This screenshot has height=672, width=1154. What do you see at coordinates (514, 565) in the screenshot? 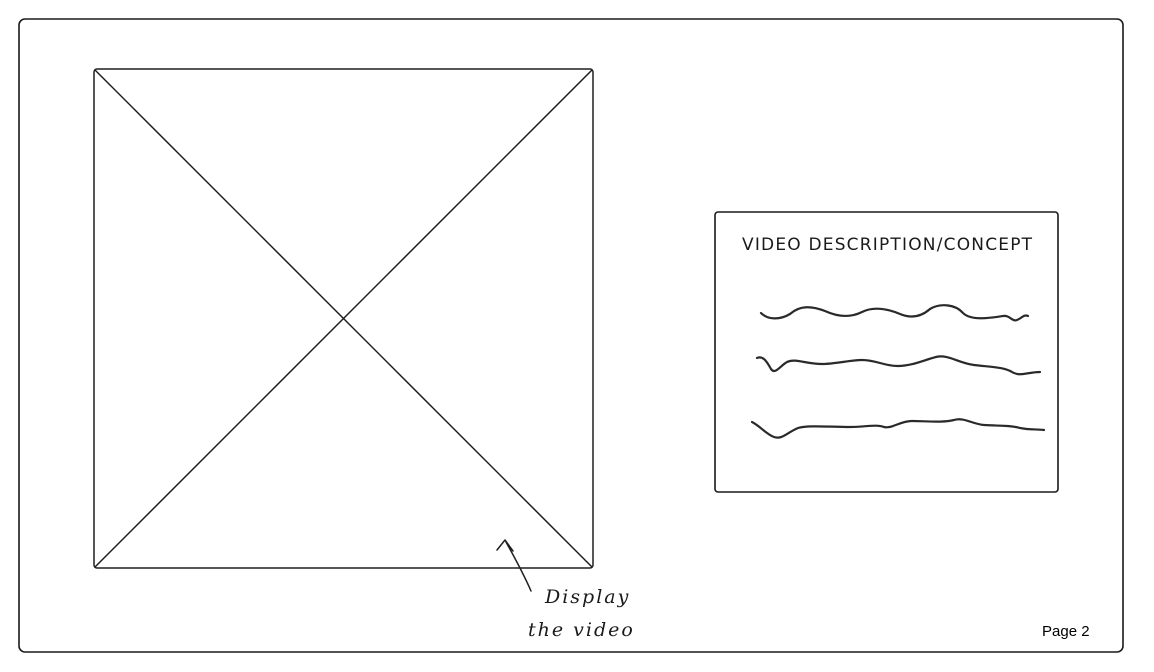
I see `up-left-arrow-icon` at bounding box center [514, 565].